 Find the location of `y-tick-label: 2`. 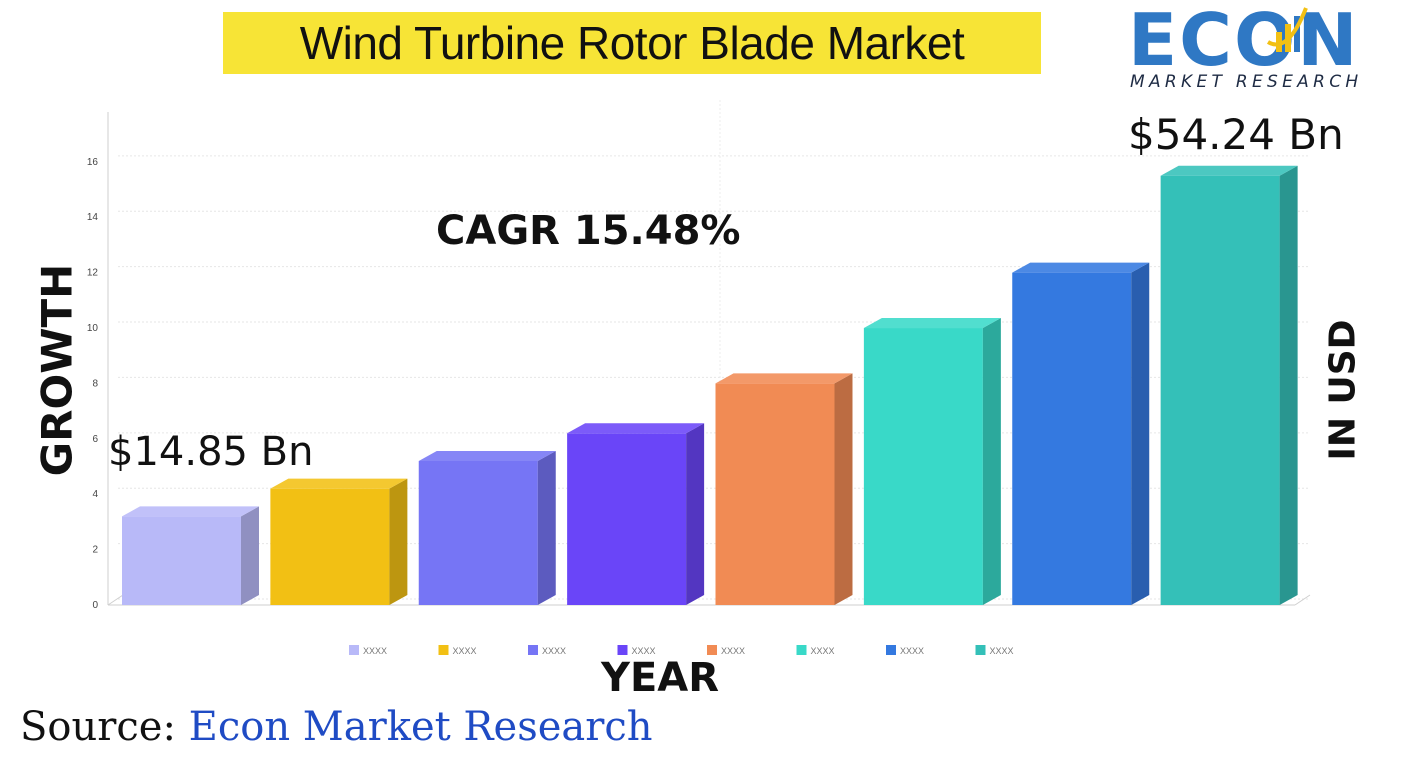

y-tick-label: 2 is located at coordinates (95, 550).